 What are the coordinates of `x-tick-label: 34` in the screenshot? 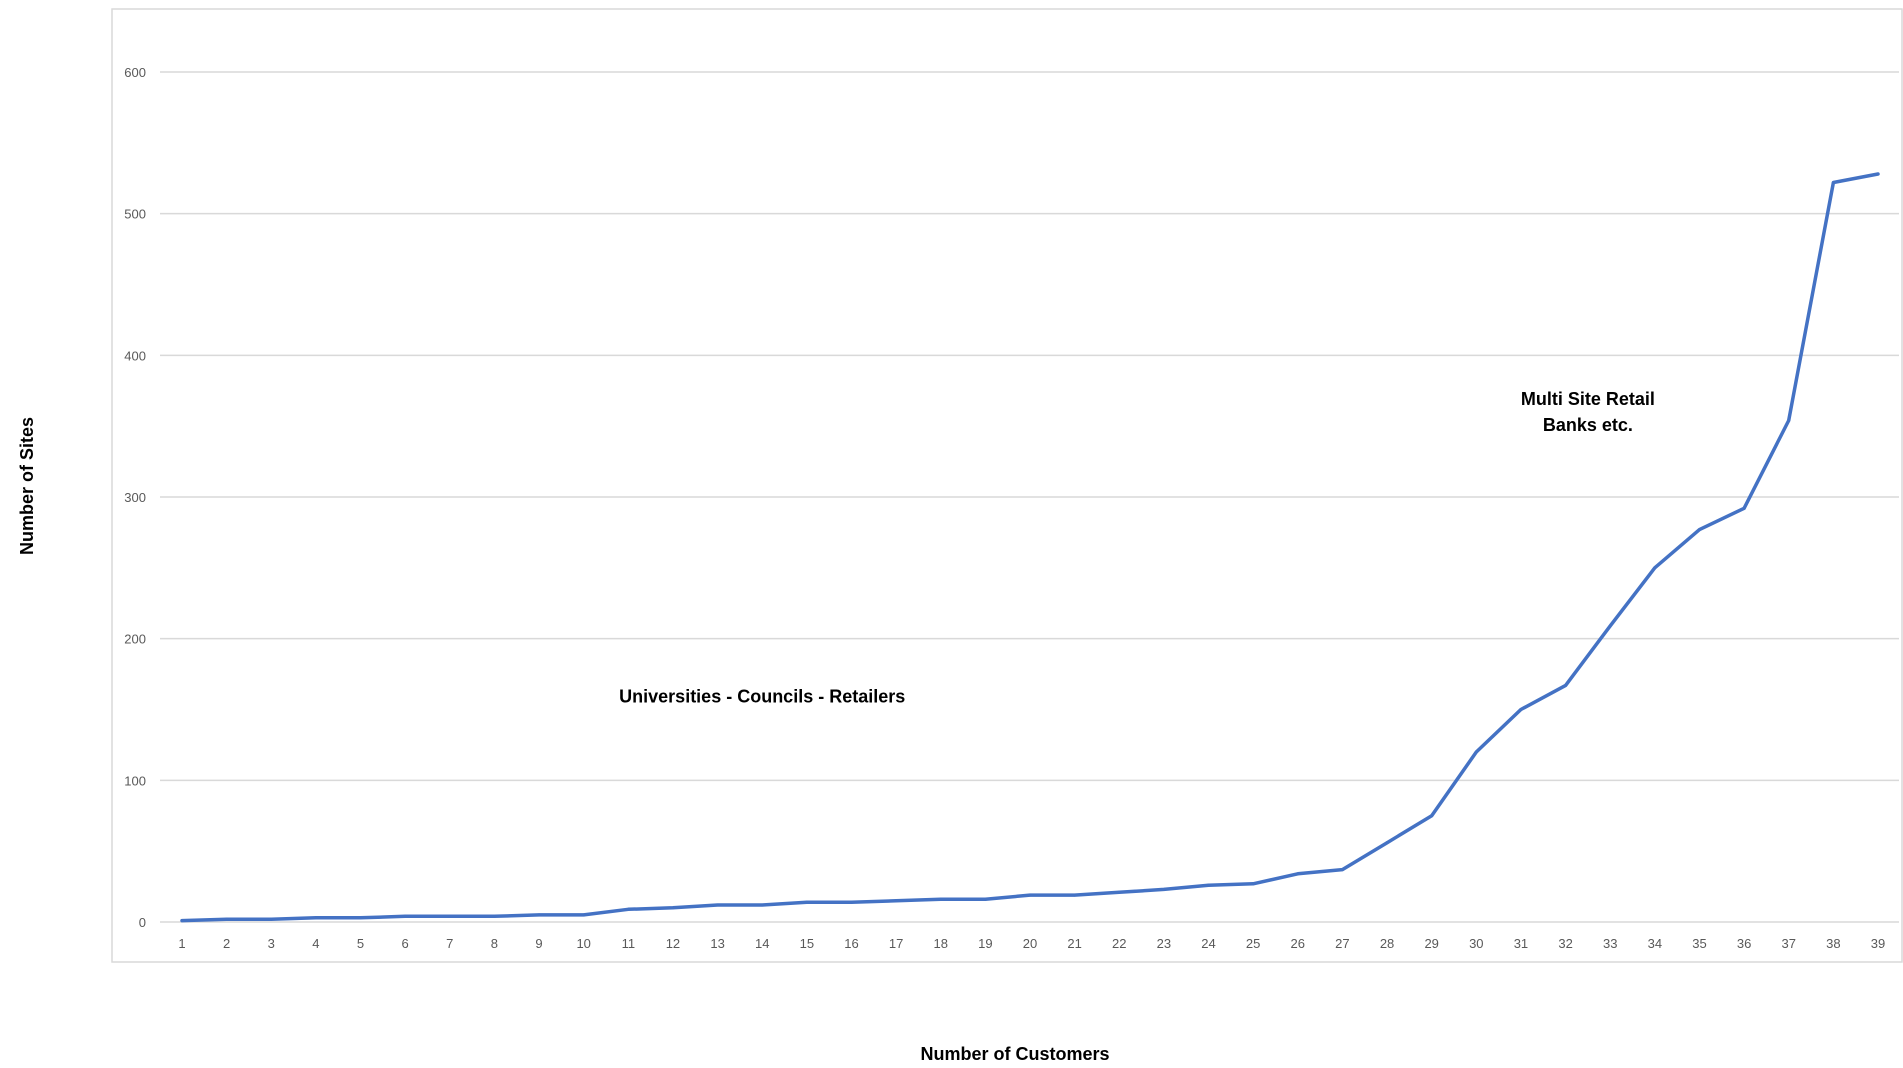 It's located at (1655, 943).